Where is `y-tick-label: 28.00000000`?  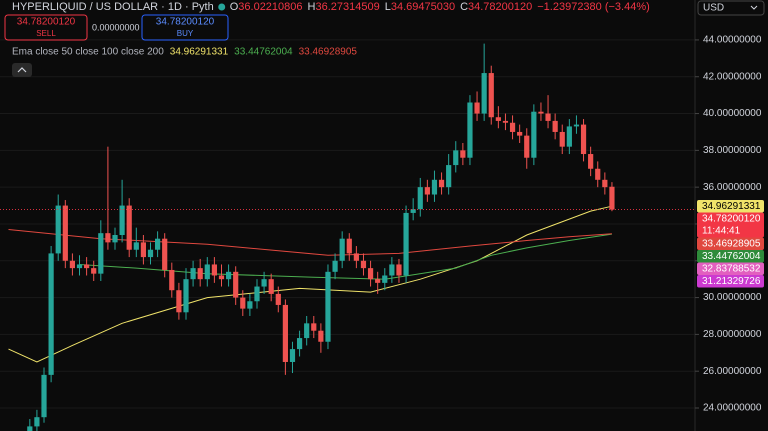 y-tick-label: 28.00000000 is located at coordinates (732, 334).